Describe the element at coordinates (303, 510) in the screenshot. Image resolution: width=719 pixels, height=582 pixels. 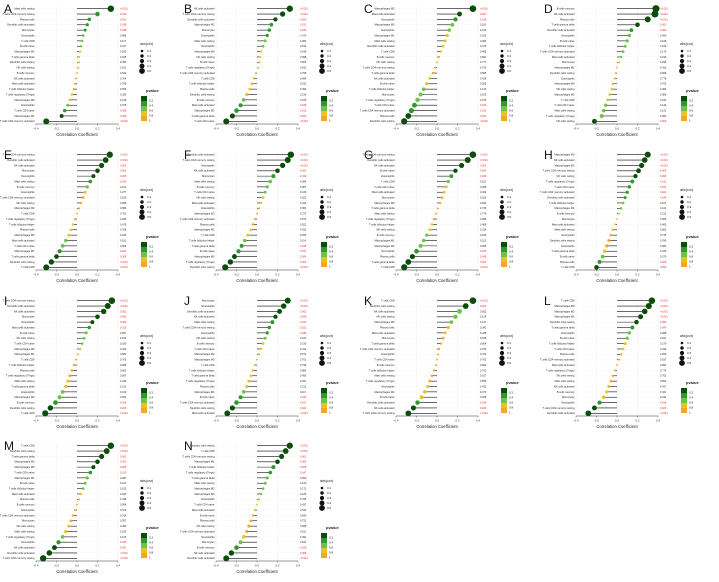
I see `pvalue-label: 0.544` at that location.